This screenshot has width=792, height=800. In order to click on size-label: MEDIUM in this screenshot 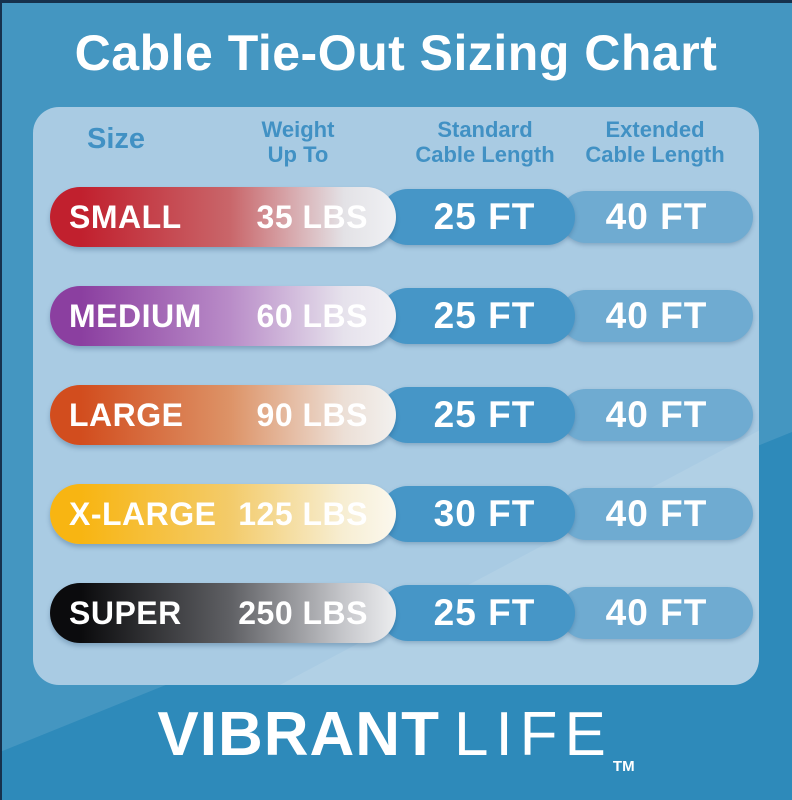, I will do `click(135, 315)`.